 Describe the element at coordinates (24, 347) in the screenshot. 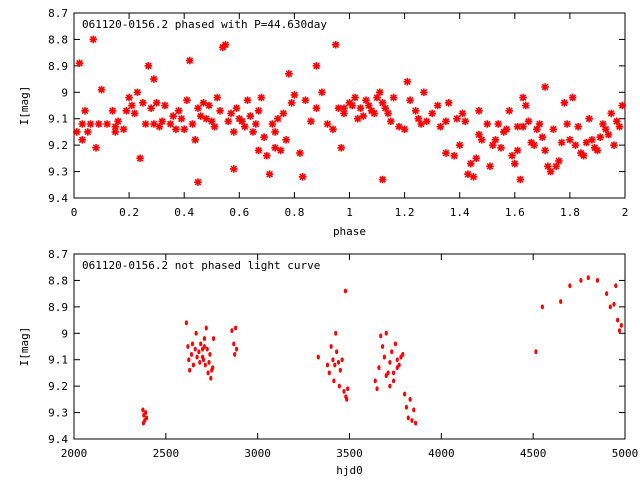

I see `unphased-chart-ylabel: I[mag]` at that location.